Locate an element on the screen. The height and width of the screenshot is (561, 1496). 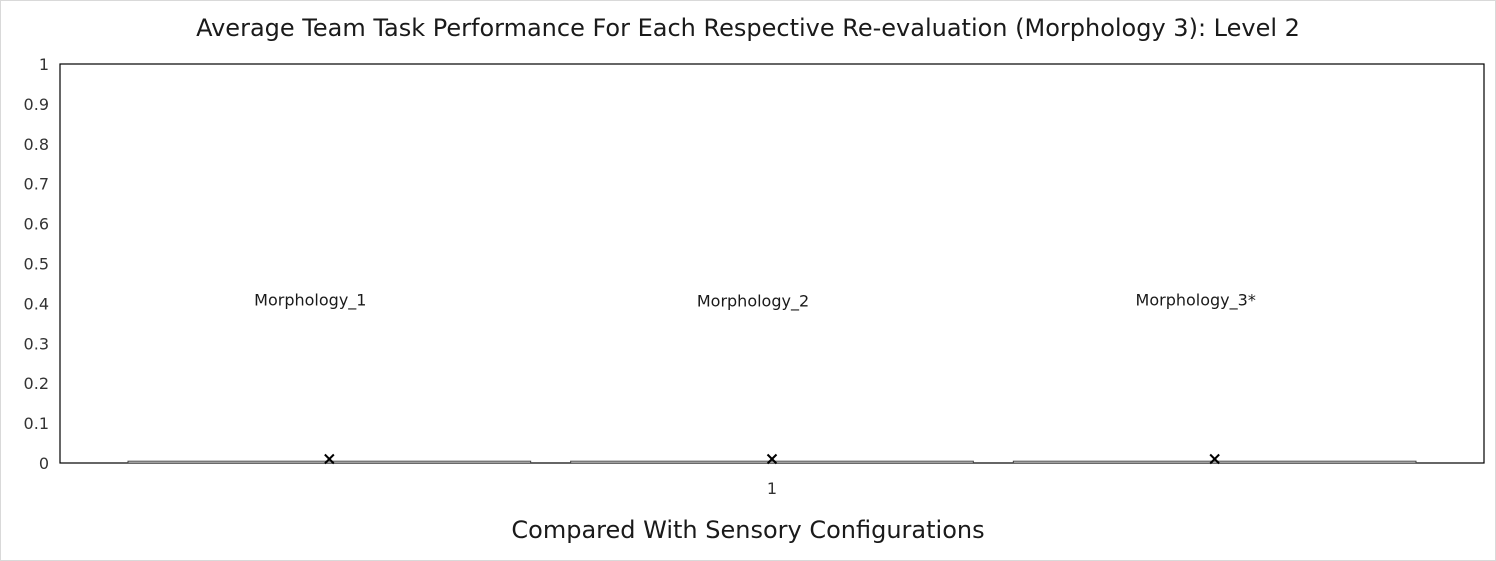
y-tick-label: 1 is located at coordinates (44, 64).